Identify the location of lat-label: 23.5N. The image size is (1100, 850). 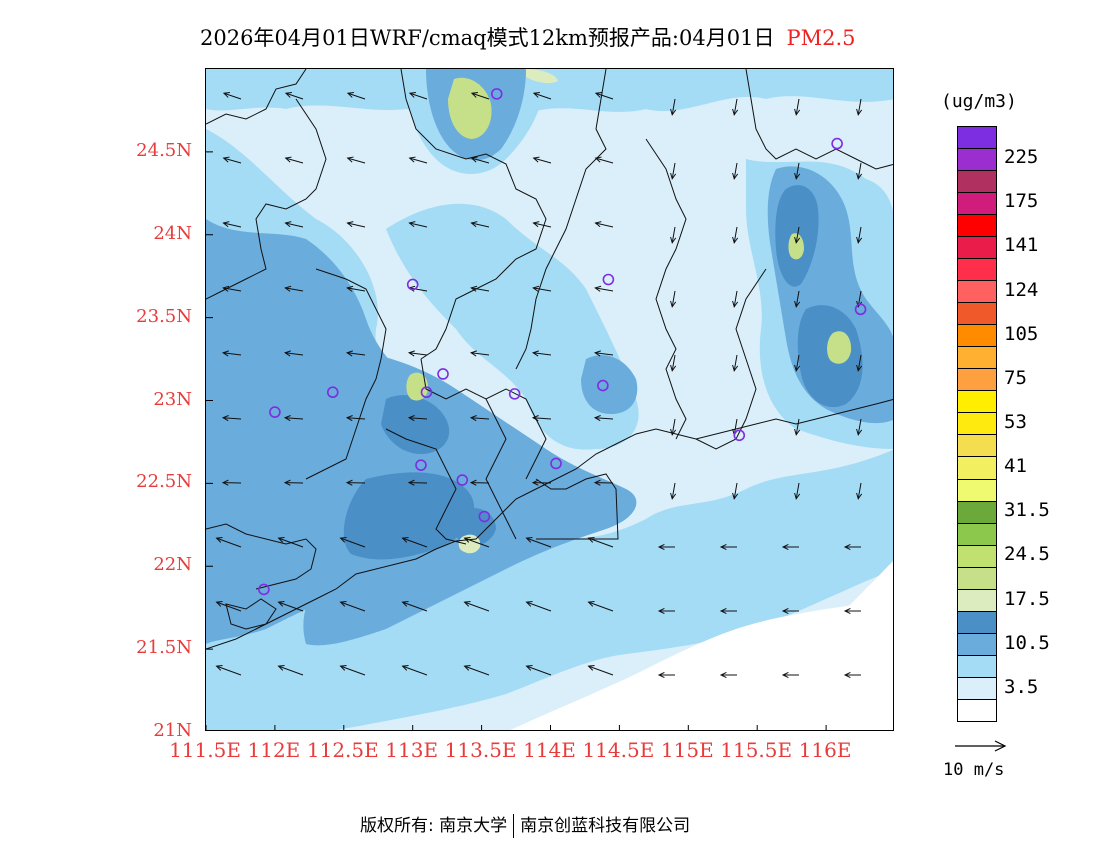
(164, 316).